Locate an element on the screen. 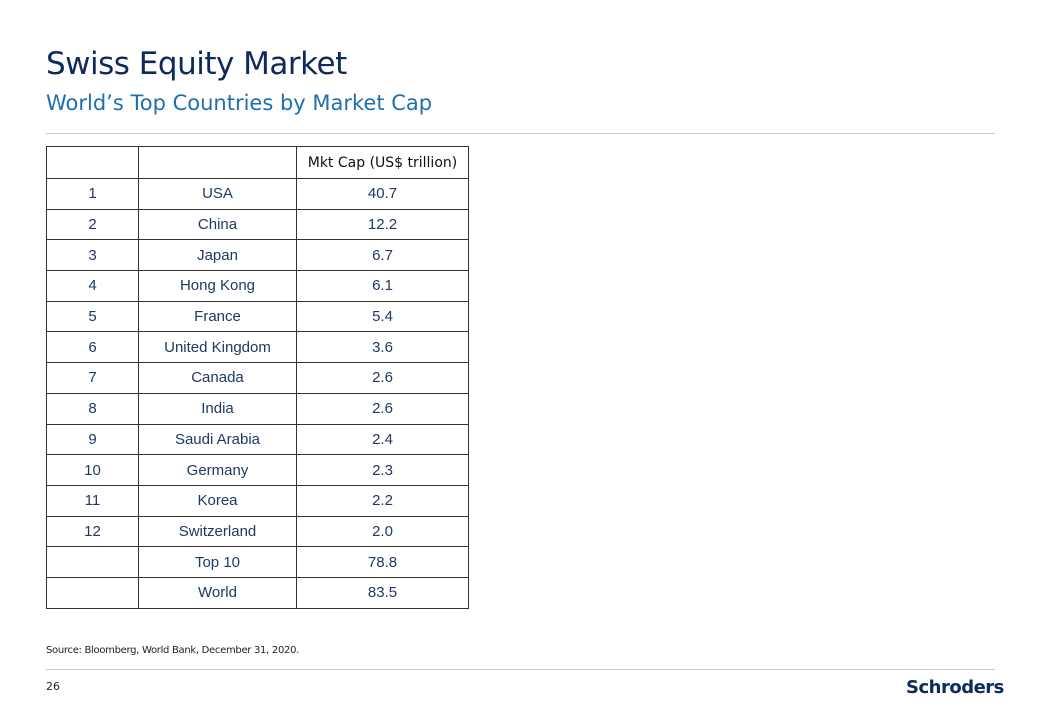  table-row: 7 Canada 2.6 is located at coordinates (257, 378).